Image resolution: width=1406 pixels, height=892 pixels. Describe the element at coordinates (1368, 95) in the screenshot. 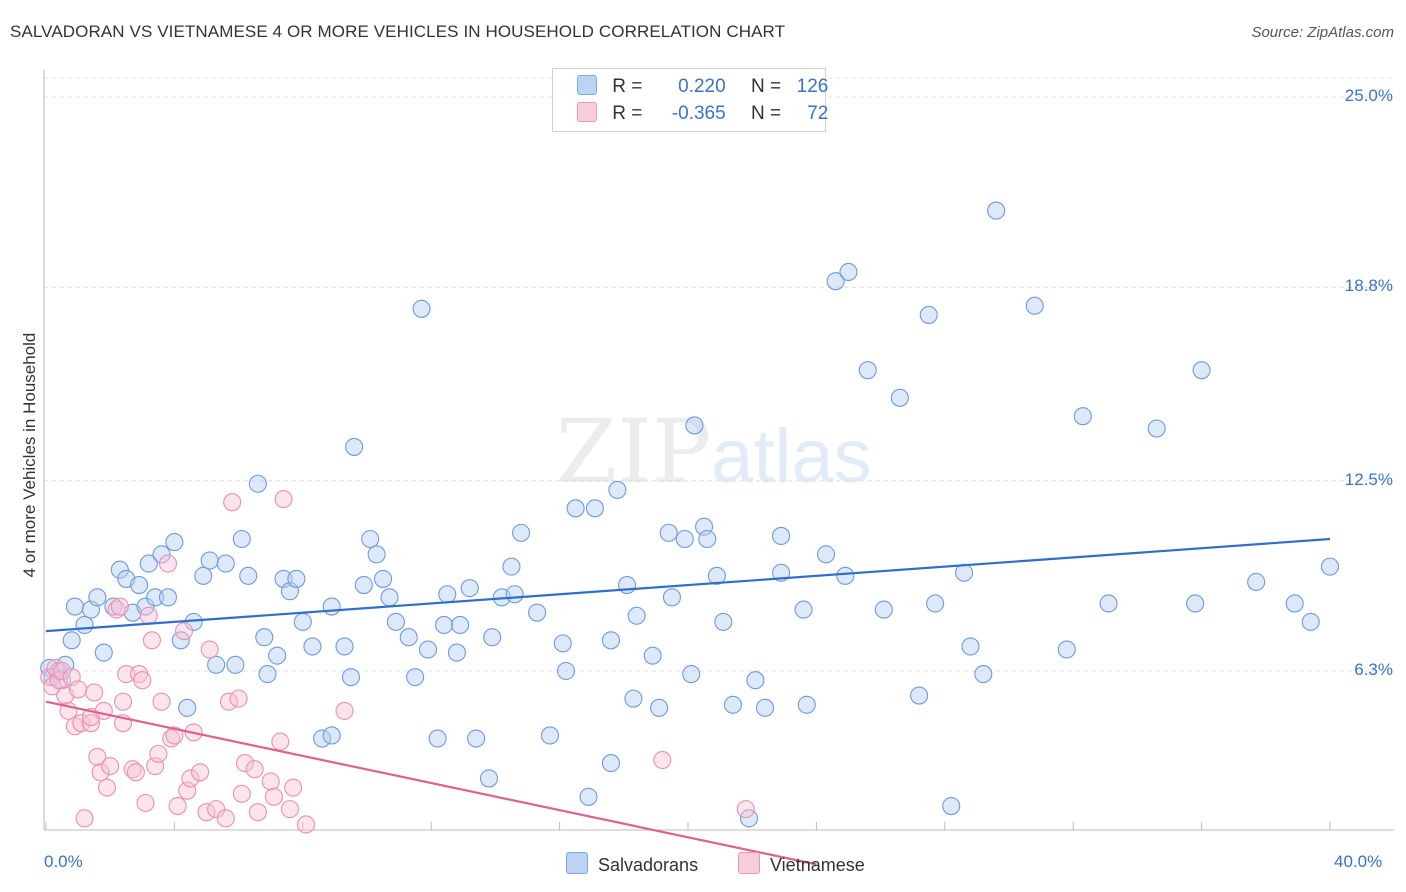

I see `y-tick-label: 25.0%` at that location.